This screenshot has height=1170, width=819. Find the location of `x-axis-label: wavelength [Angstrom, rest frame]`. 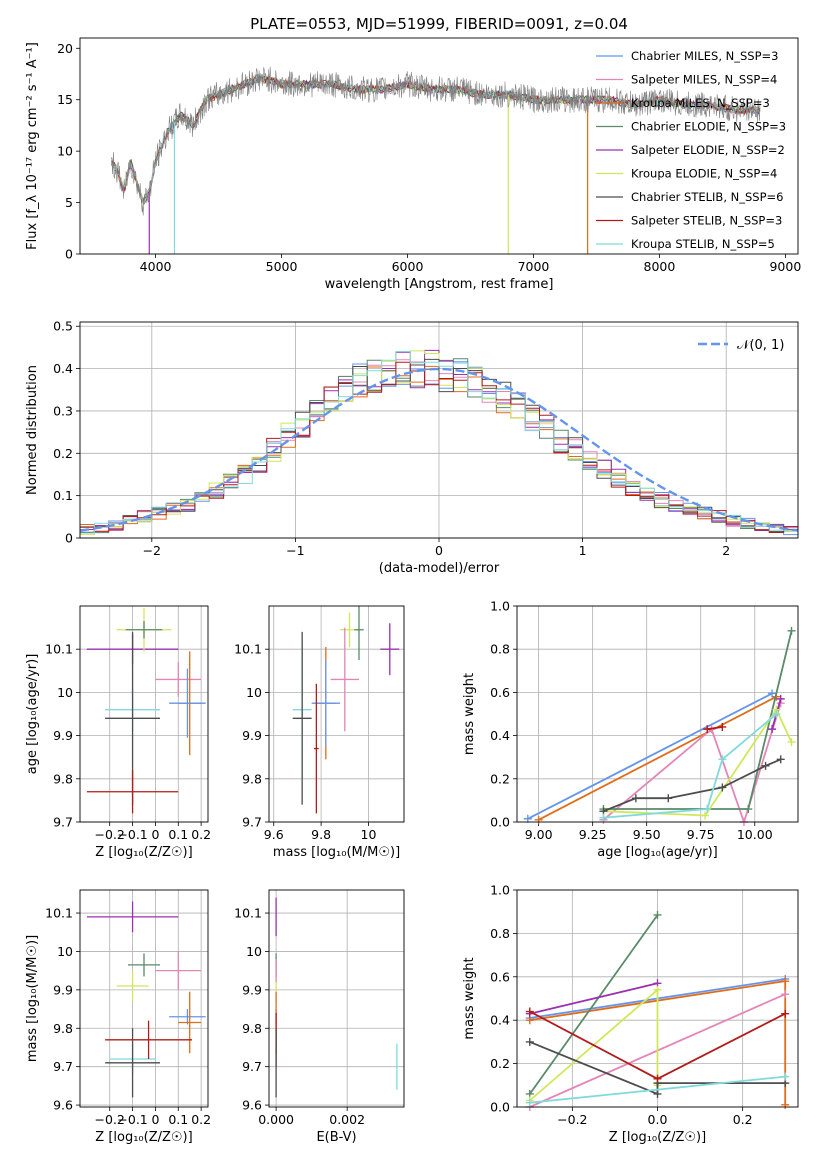

x-axis-label: wavelength [Angstrom, rest frame] is located at coordinates (439, 284).